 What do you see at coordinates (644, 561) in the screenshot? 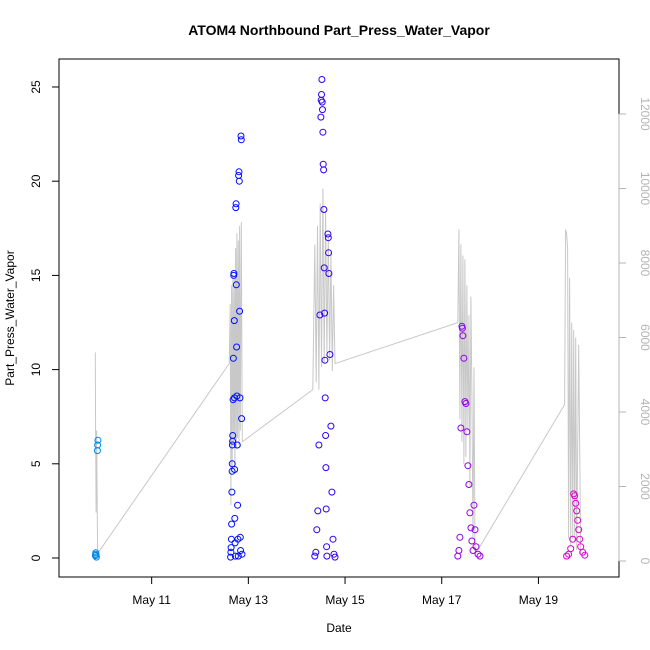
I see `y2-tick-label: 0` at bounding box center [644, 561].